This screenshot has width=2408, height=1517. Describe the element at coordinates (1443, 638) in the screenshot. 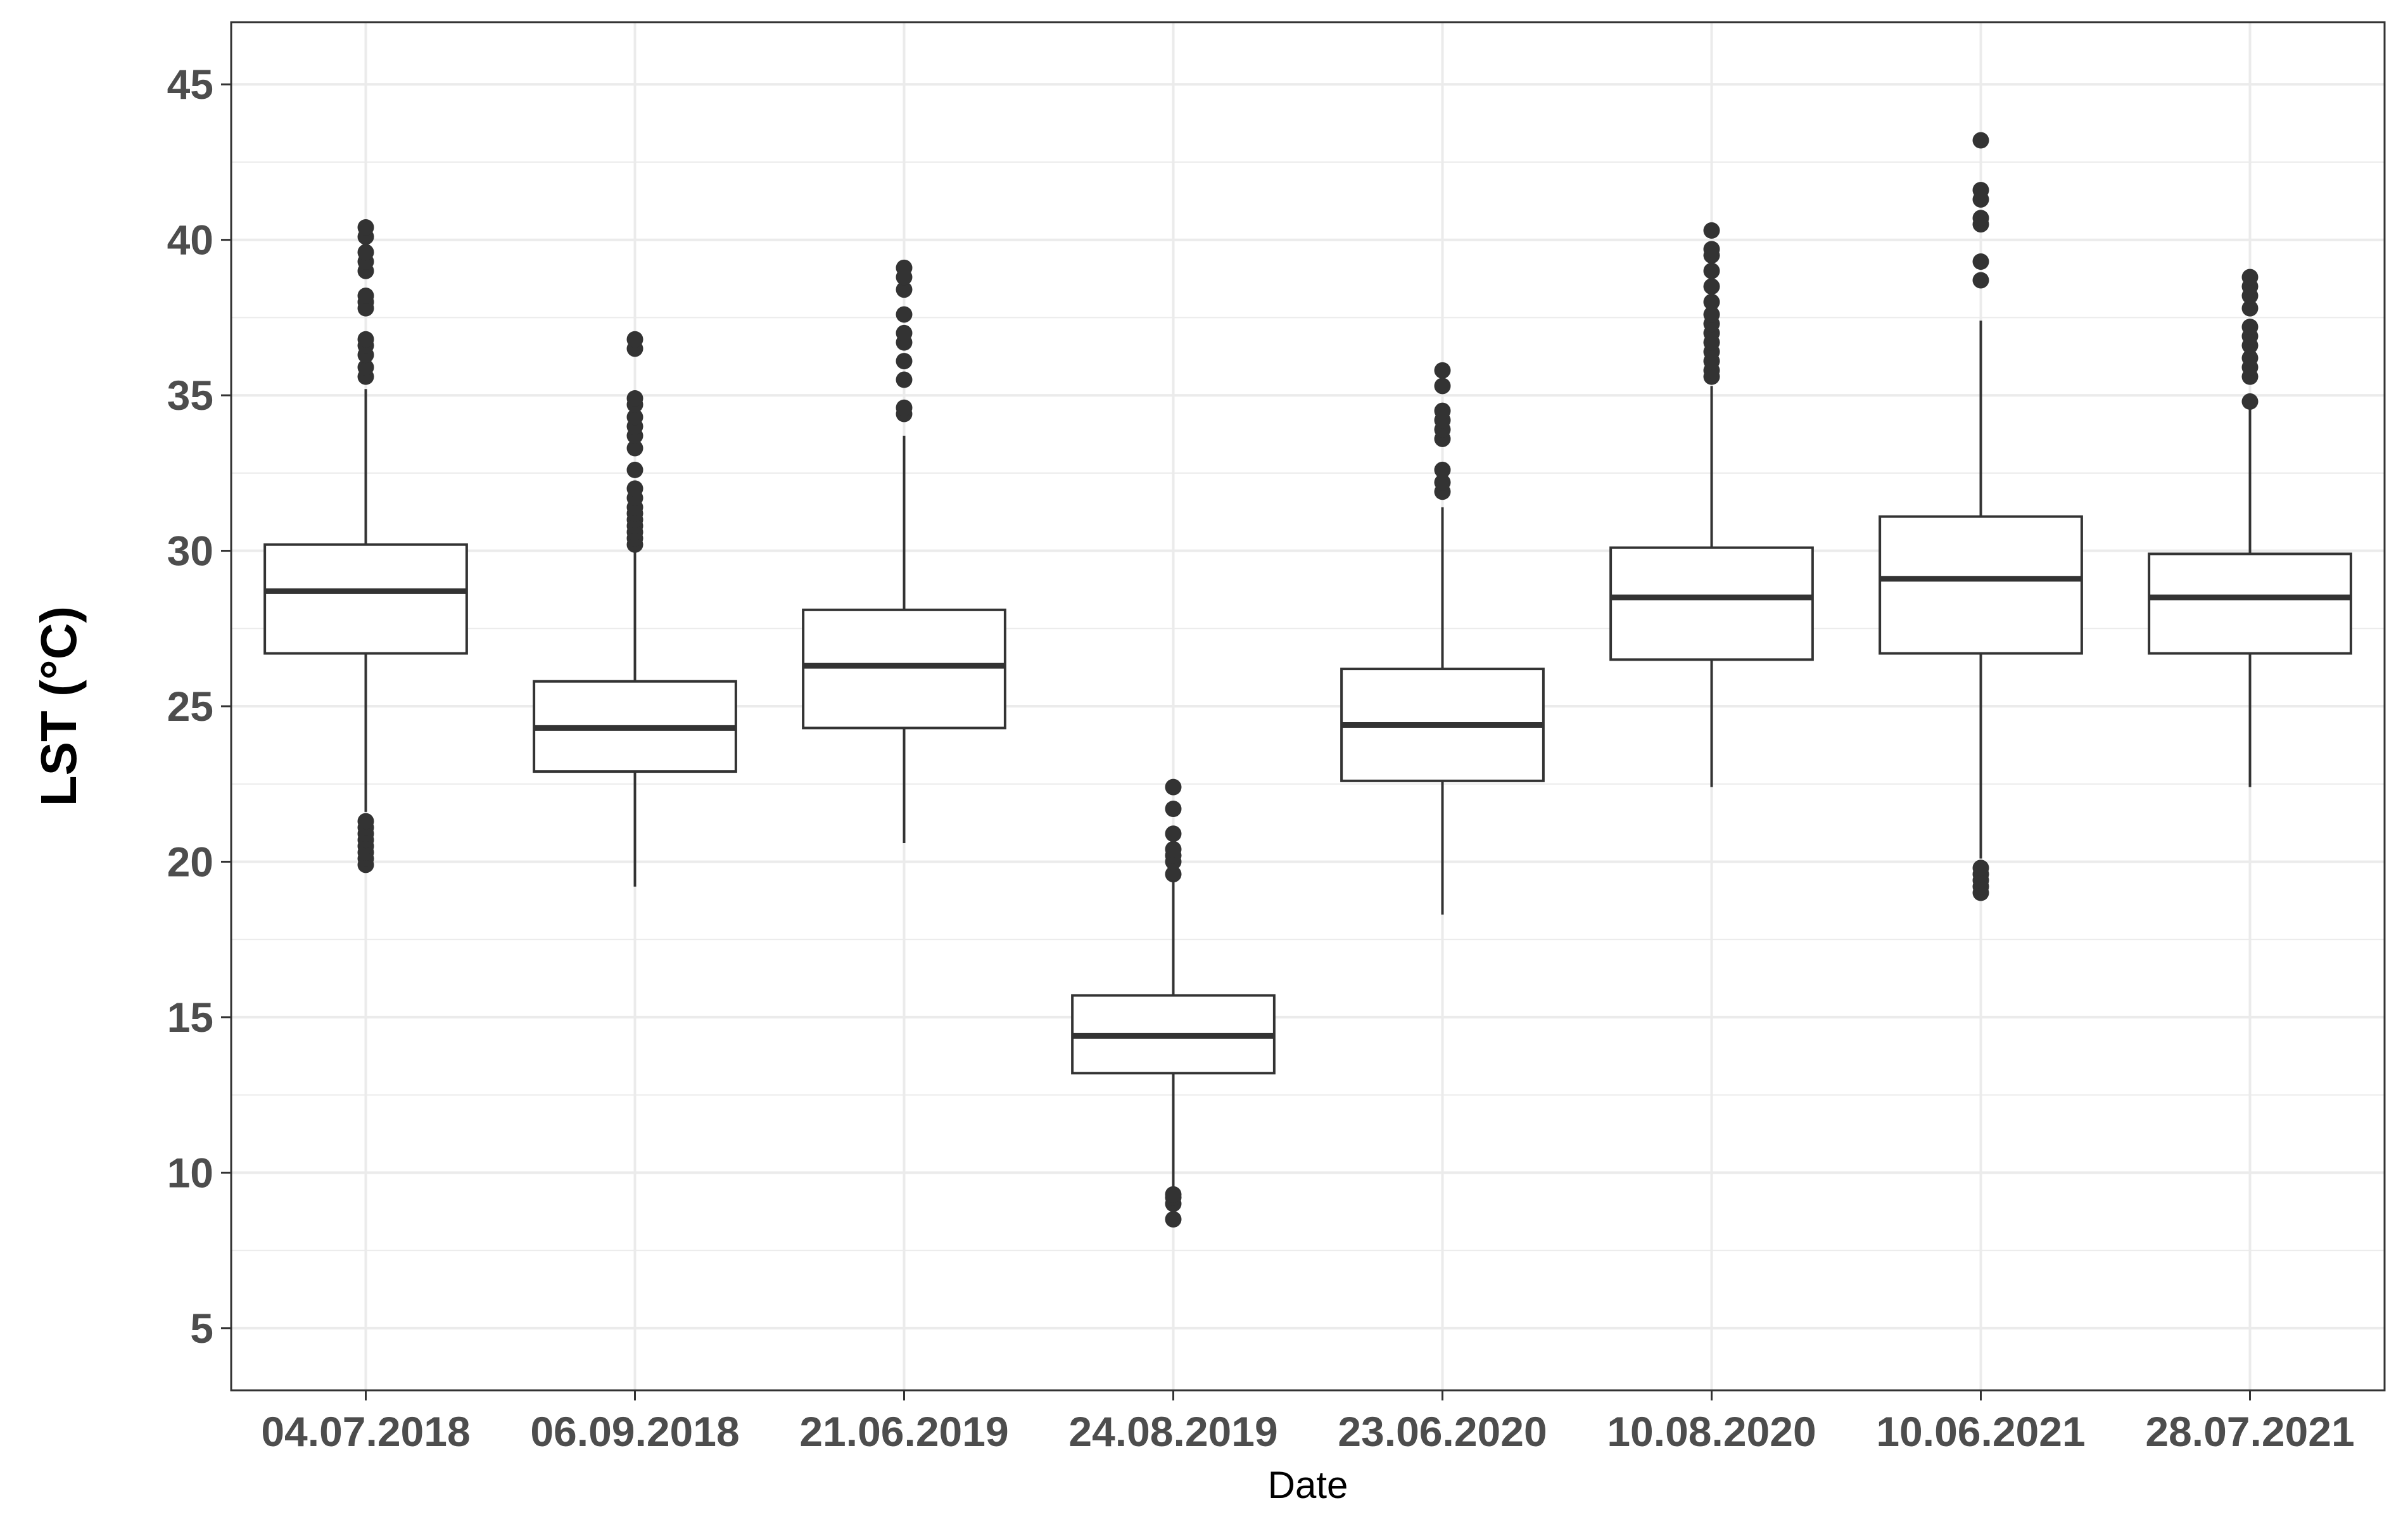

I see `box-23.06.2020` at that location.